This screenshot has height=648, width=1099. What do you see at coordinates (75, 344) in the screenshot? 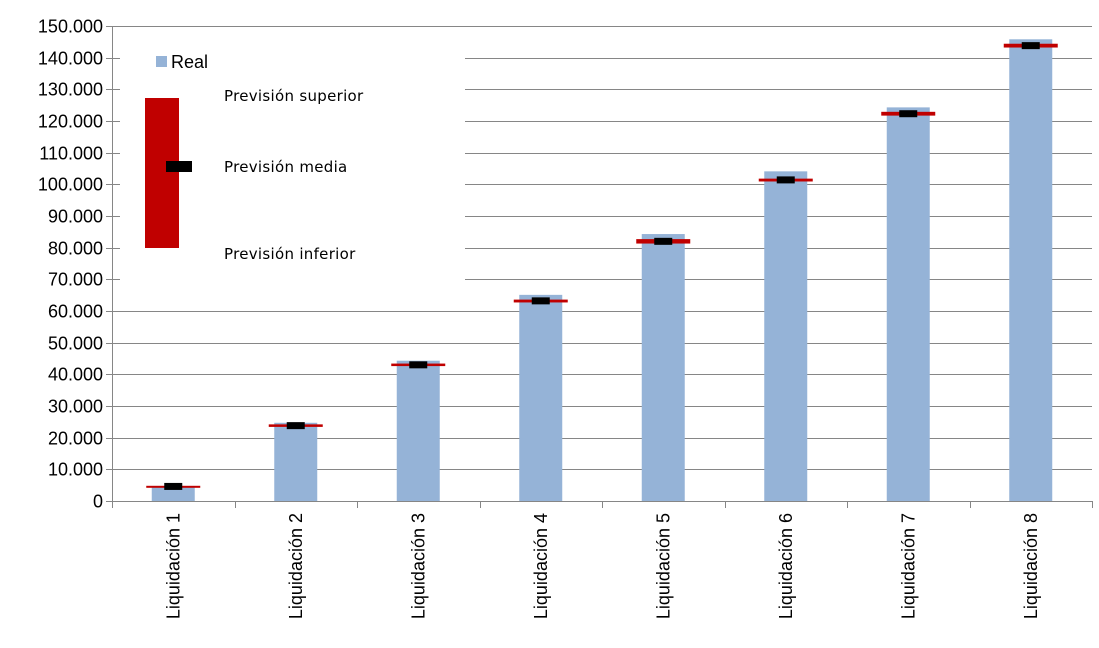
I see `y-tick-label: 50.000` at bounding box center [75, 344].